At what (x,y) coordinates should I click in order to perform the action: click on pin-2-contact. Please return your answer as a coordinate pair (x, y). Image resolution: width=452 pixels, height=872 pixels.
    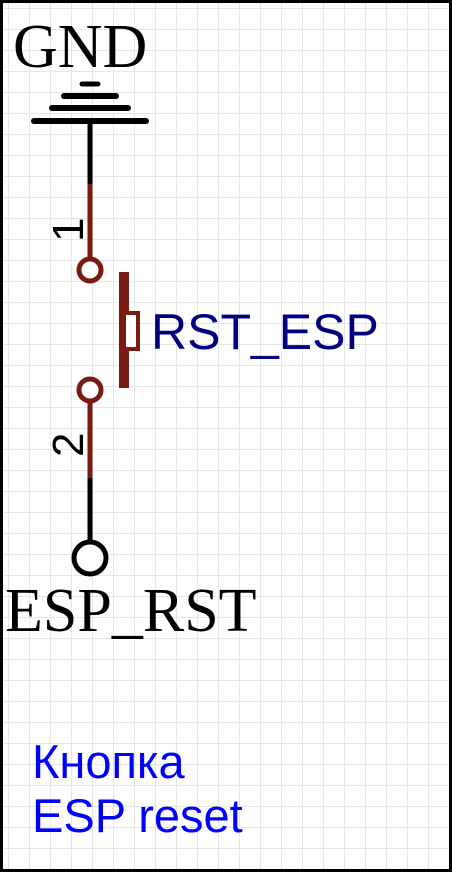
    Looking at the image, I should click on (90, 390).